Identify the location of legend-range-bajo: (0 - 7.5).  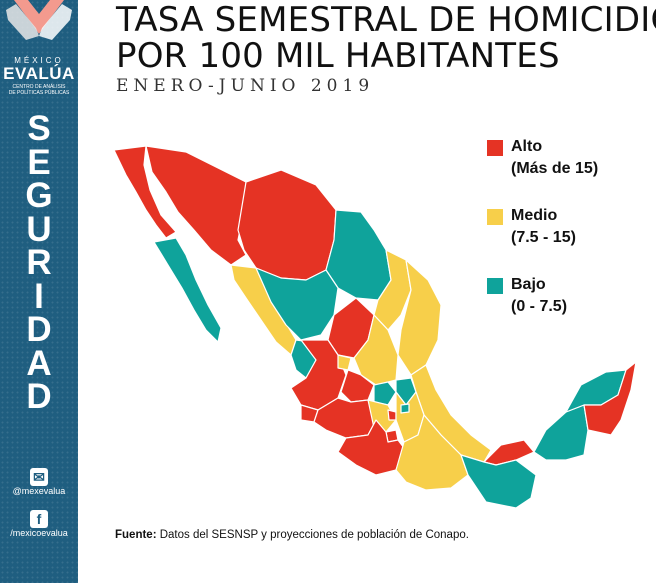
(539, 306).